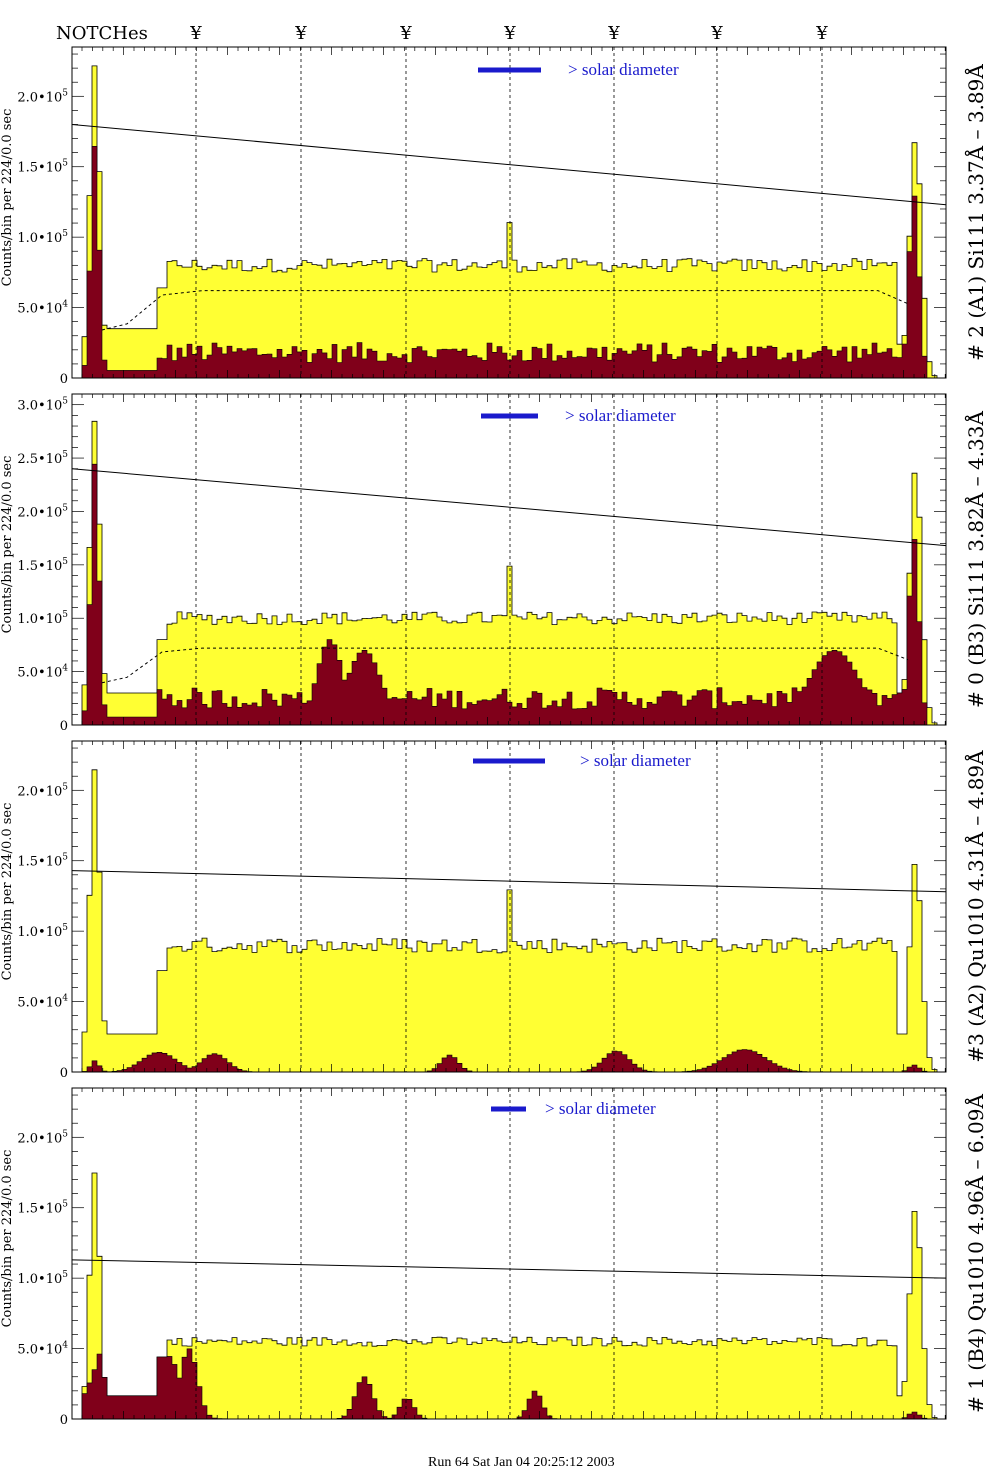  I want to click on notch-marker-6: ¥, so click(716, 33).